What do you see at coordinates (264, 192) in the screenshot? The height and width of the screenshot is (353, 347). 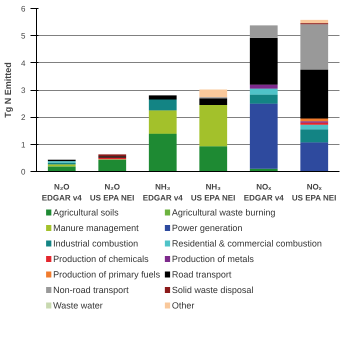 I see `x-tick-label: NOₓ EDGAR v4` at bounding box center [264, 192].